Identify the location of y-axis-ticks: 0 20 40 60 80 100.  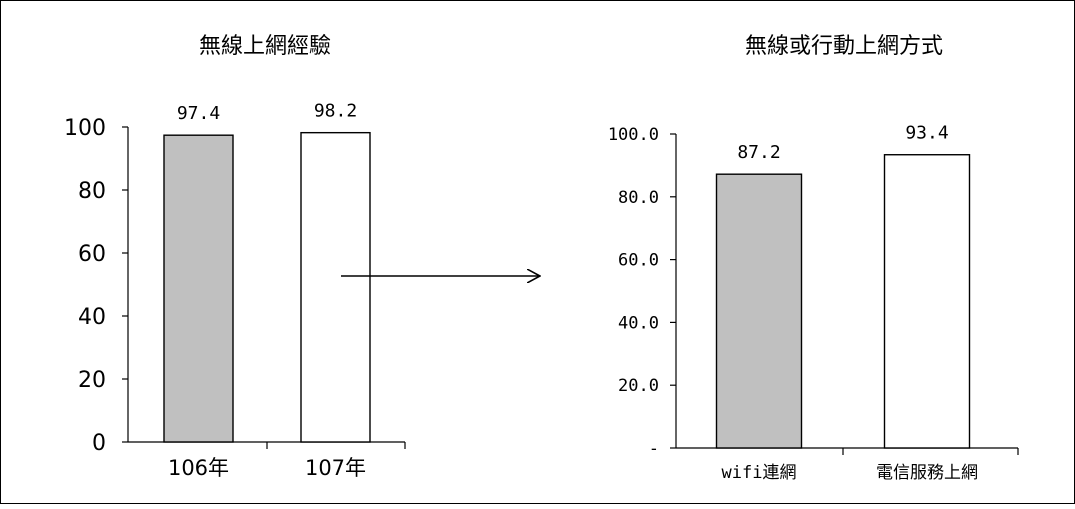
(96, 286).